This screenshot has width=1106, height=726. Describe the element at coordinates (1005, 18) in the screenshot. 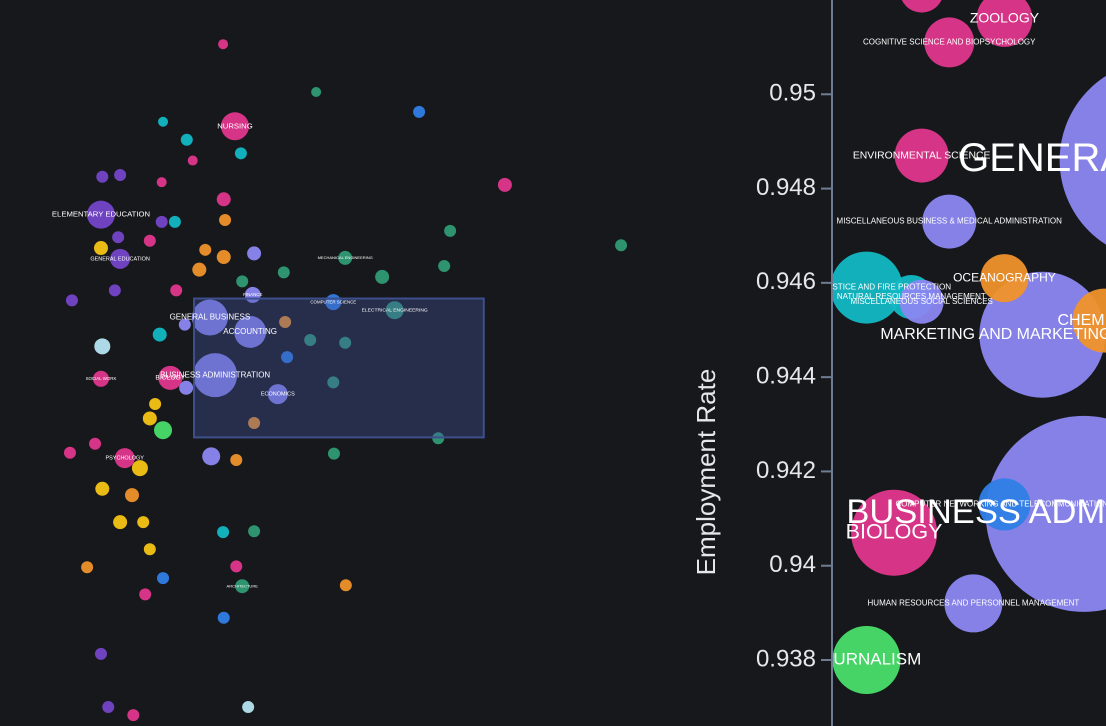

I see `point-label: ZOOLOGY` at that location.